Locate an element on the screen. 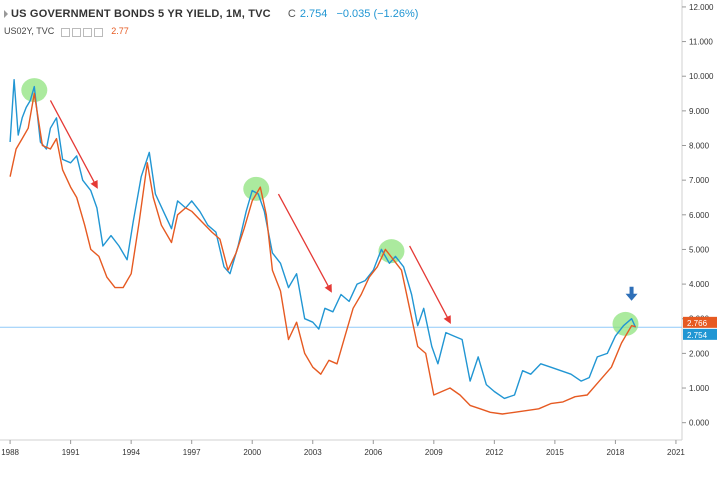 The height and width of the screenshot is (477, 719). legend-controls is located at coordinates (82, 32).